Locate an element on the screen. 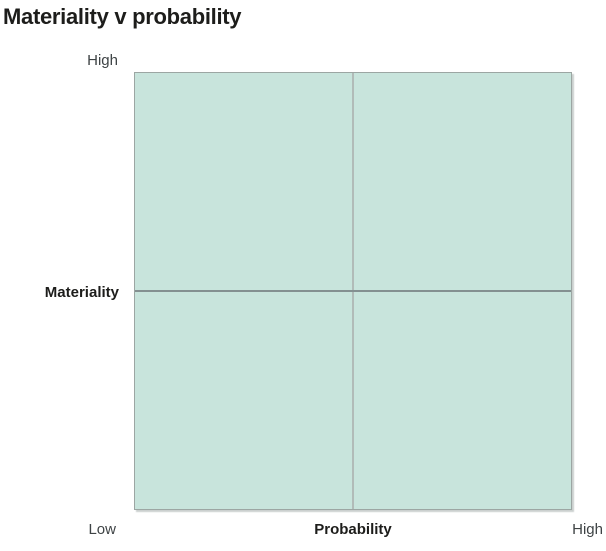 The image size is (606, 551). quadrant-top-right is located at coordinates (462, 182).